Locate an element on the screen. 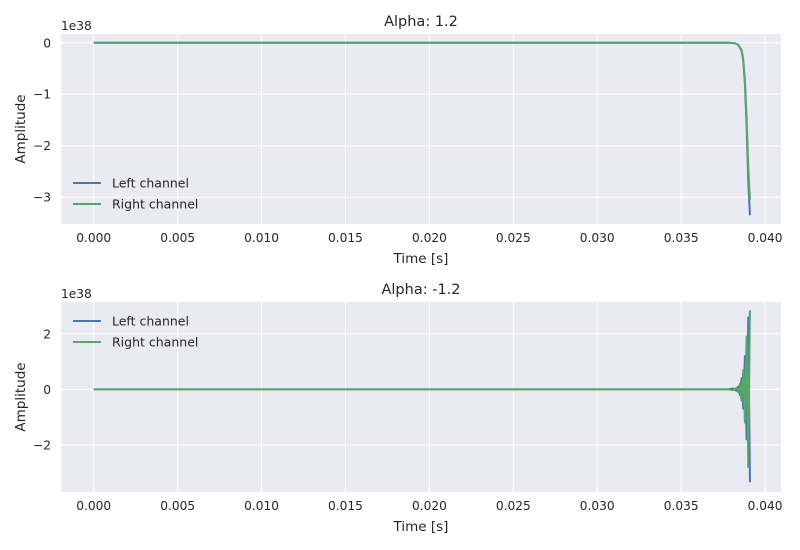 The image size is (800, 550). chart-title: Alpha: 1.2 is located at coordinates (421, 22).